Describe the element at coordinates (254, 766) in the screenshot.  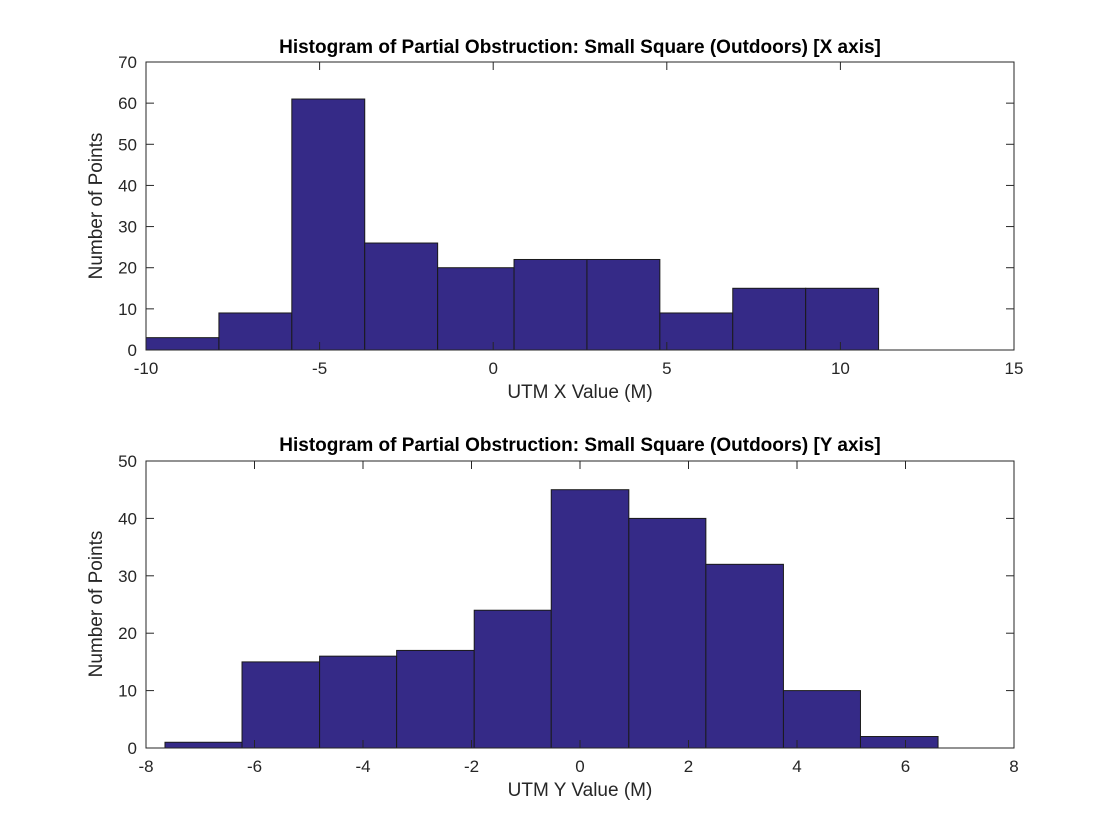
I see `x-tick-label: -6` at that location.